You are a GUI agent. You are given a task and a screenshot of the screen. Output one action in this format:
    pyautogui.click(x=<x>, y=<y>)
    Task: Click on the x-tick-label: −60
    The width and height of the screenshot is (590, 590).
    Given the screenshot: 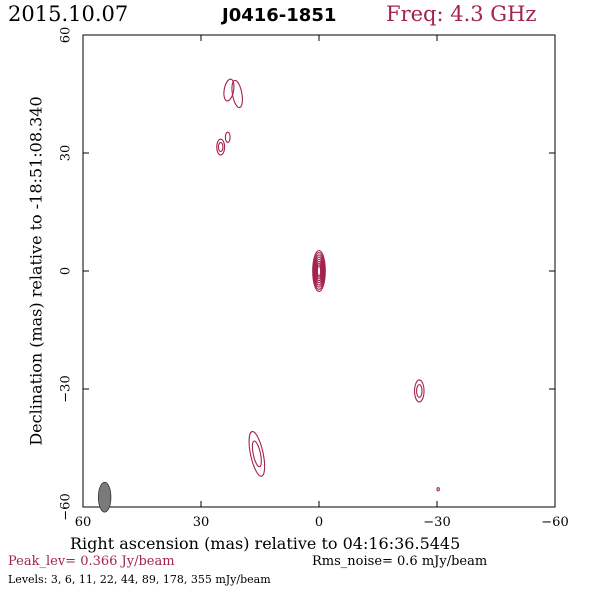 What is the action you would take?
    pyautogui.click(x=554, y=522)
    